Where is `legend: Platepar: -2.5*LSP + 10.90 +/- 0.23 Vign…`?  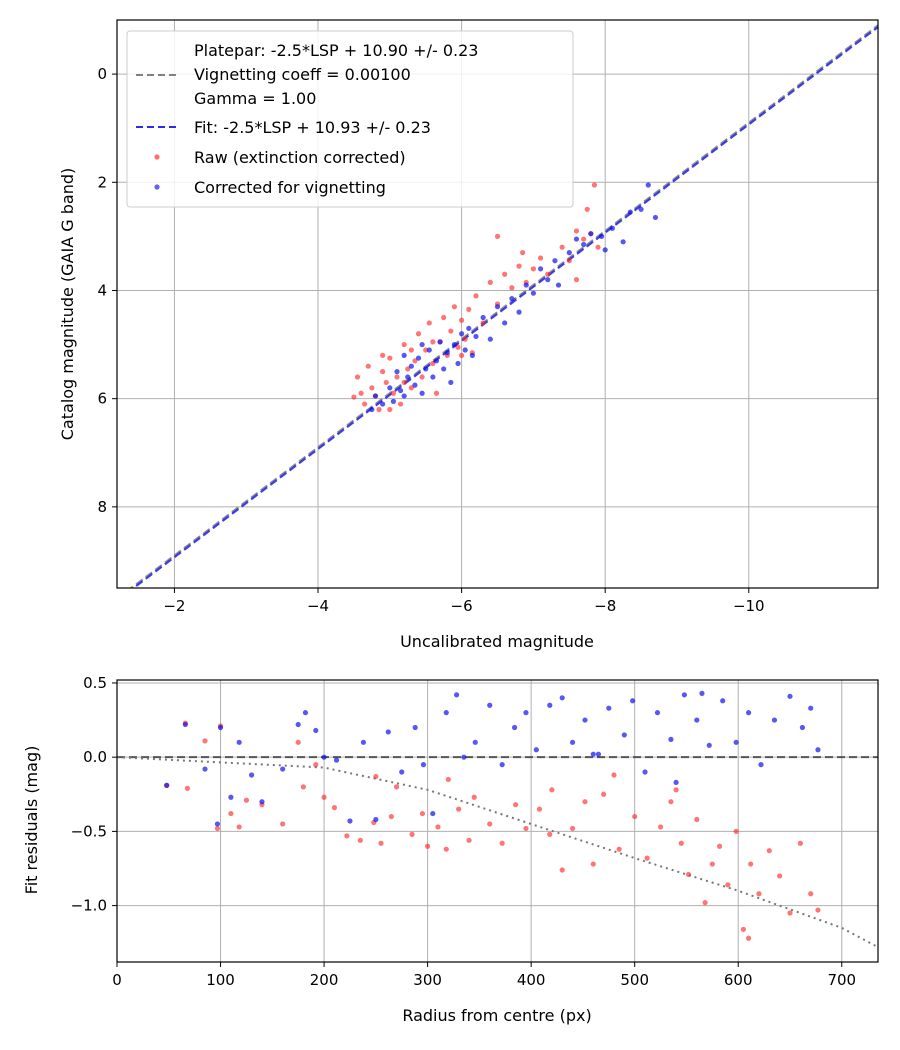
legend: Platepar: -2.5*LSP + 10.90 +/- 0.23 Vign… is located at coordinates (350, 119).